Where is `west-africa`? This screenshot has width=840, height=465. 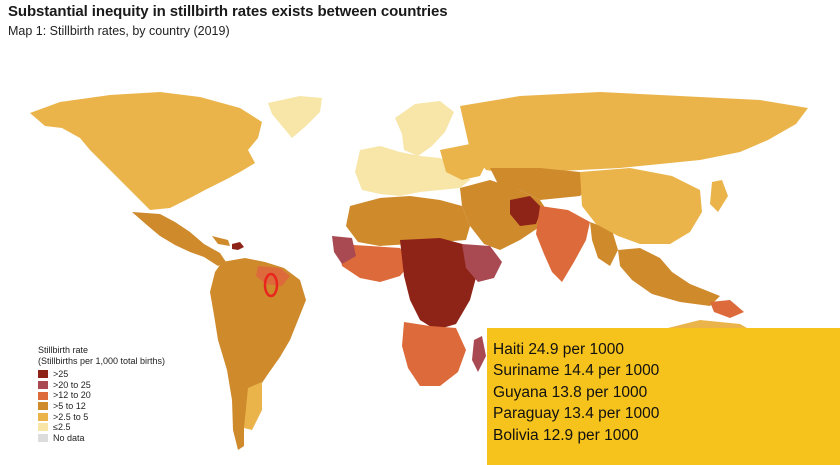 west-africa is located at coordinates (375, 263).